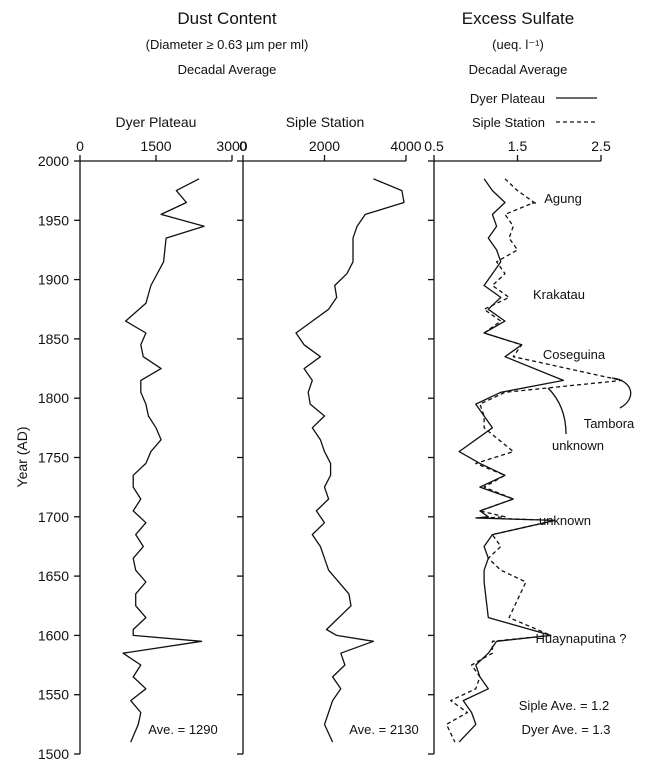 This screenshot has width=647, height=763. I want to click on siple-average-label: Ave. = 2130, so click(384, 729).